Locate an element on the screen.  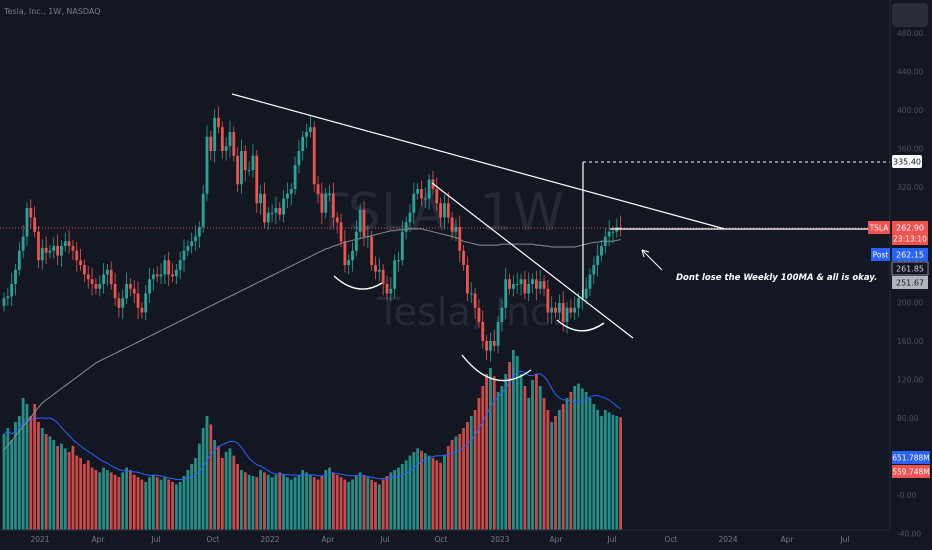
post-tag-bg is located at coordinates (880, 254).